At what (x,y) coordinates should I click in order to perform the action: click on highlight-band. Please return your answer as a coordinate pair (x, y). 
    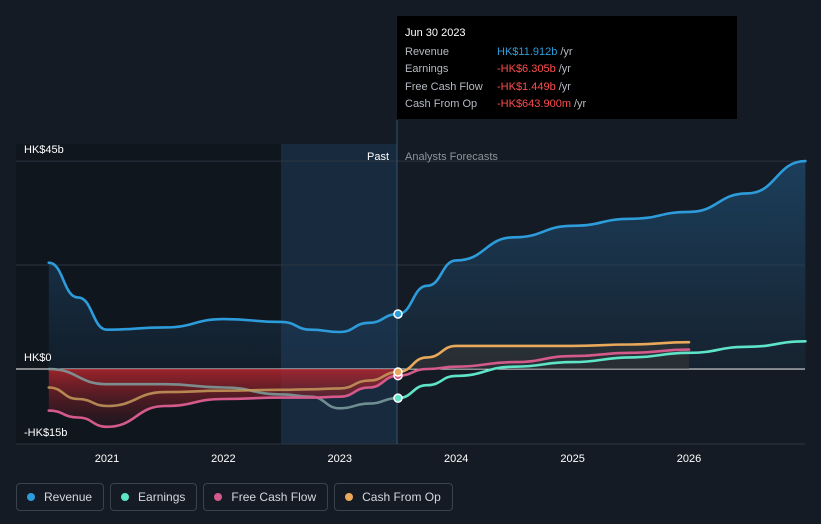
    Looking at the image, I should click on (339, 294).